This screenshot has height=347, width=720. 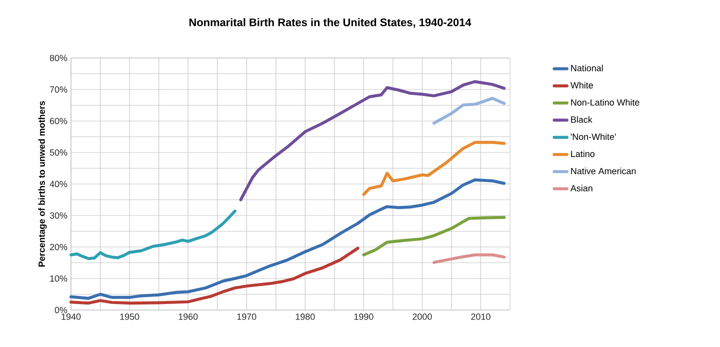 I want to click on x-tick-label: 1980, so click(x=305, y=317).